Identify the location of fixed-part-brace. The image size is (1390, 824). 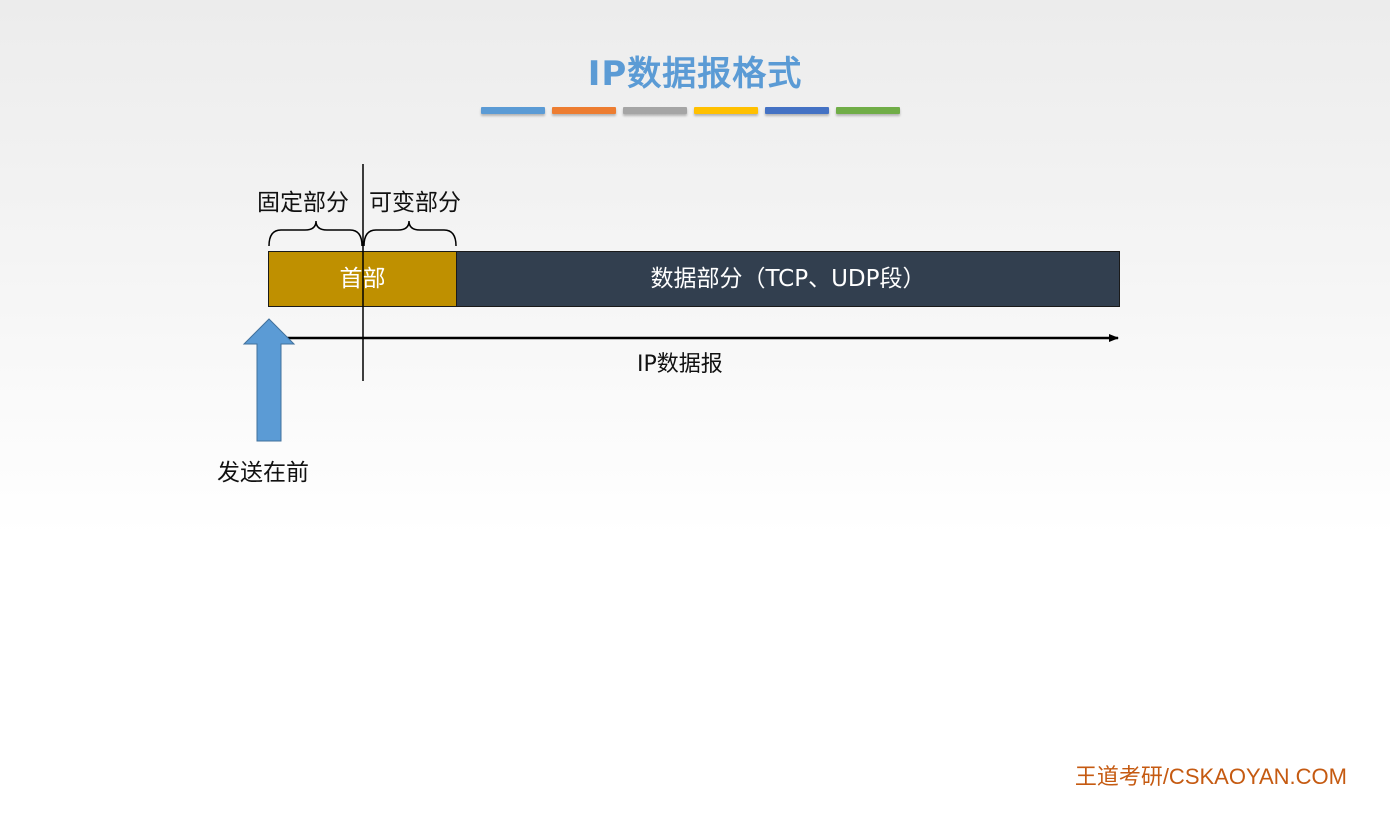
(315, 233).